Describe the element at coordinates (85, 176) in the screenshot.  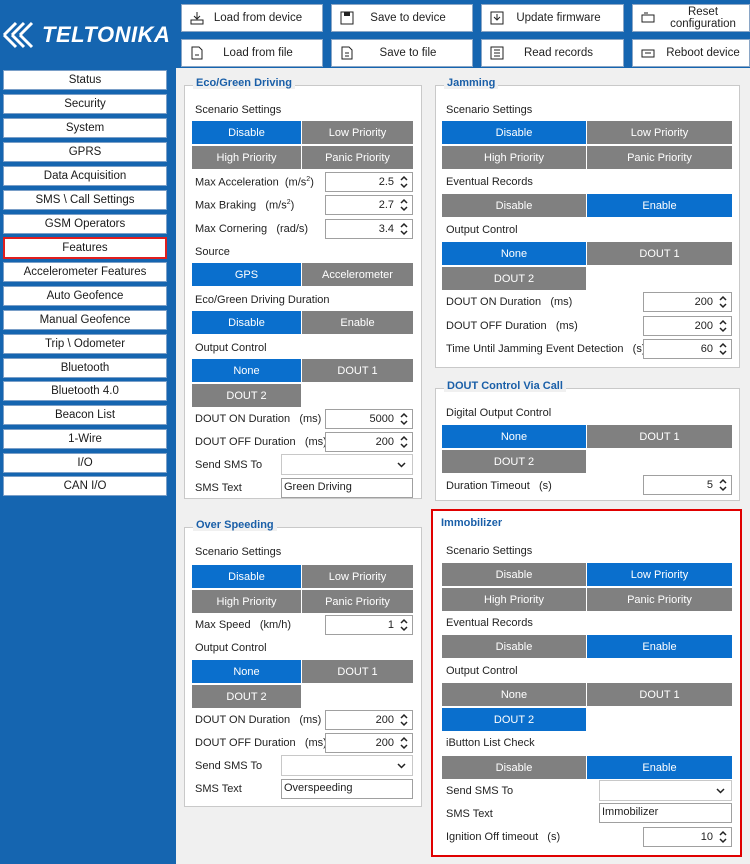
I see `sidebar-item-data-acquisition: Data Acquisition` at that location.